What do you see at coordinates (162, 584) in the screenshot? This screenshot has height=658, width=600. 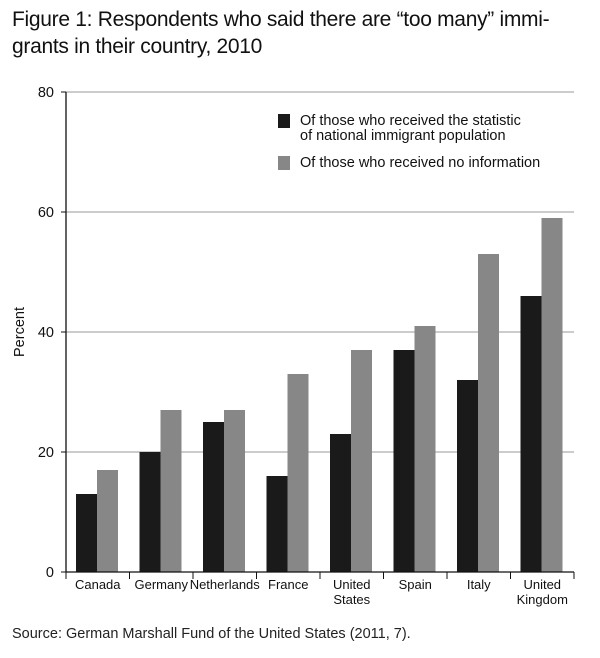 I see `x-tick-label: Germany` at bounding box center [162, 584].